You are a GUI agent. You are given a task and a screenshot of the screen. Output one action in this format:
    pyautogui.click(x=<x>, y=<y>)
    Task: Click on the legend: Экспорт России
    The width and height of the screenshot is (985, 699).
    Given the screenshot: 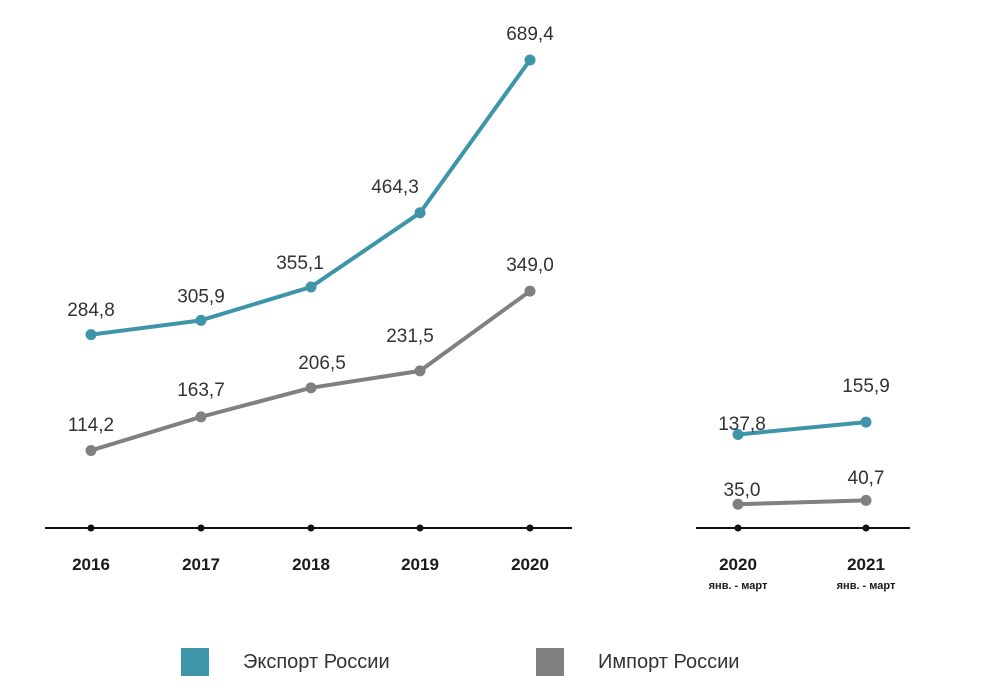 What is the action you would take?
    pyautogui.click(x=285, y=662)
    